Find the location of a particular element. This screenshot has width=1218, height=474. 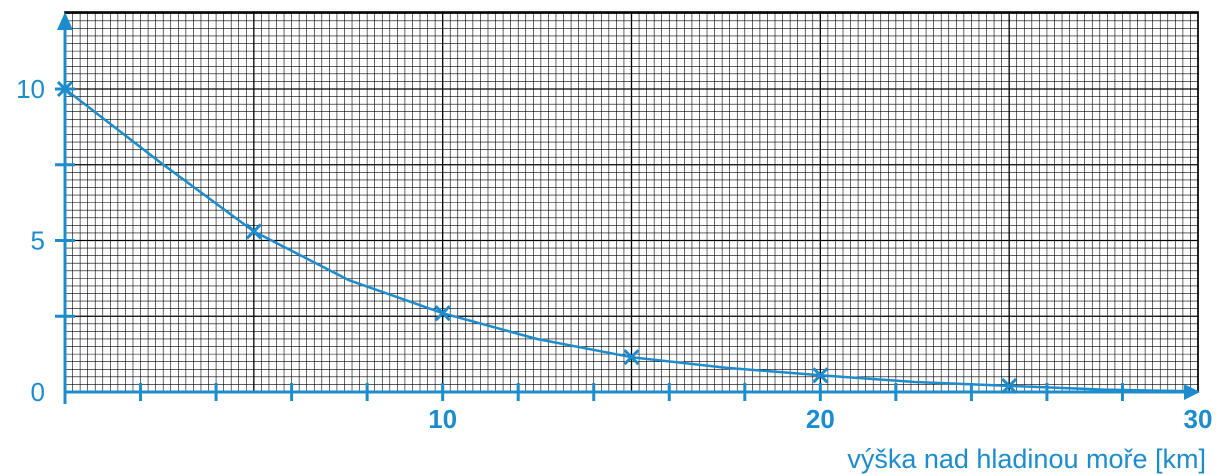

y-axis-arrow is located at coordinates (65, 21).